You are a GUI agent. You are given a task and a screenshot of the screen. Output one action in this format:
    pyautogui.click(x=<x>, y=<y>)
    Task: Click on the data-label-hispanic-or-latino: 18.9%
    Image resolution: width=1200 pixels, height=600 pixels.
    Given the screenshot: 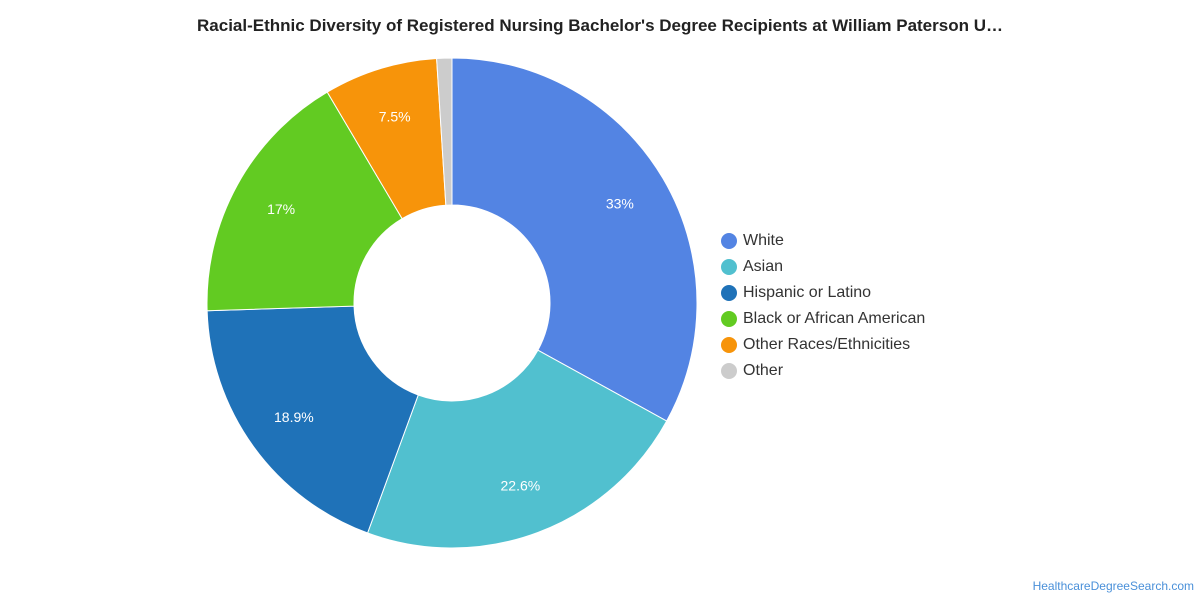 What is the action you would take?
    pyautogui.click(x=294, y=417)
    